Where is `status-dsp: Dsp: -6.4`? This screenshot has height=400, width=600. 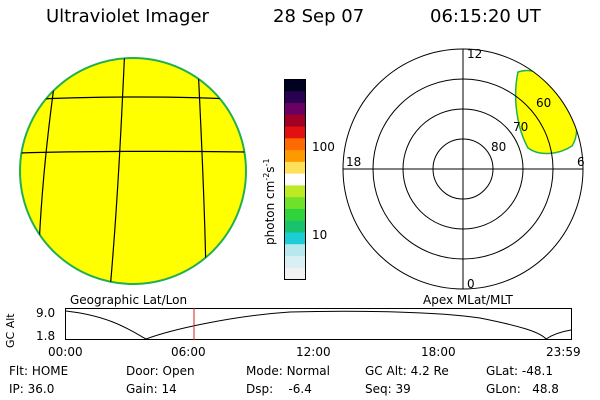
status-dsp: Dsp: -6.4 is located at coordinates (279, 389).